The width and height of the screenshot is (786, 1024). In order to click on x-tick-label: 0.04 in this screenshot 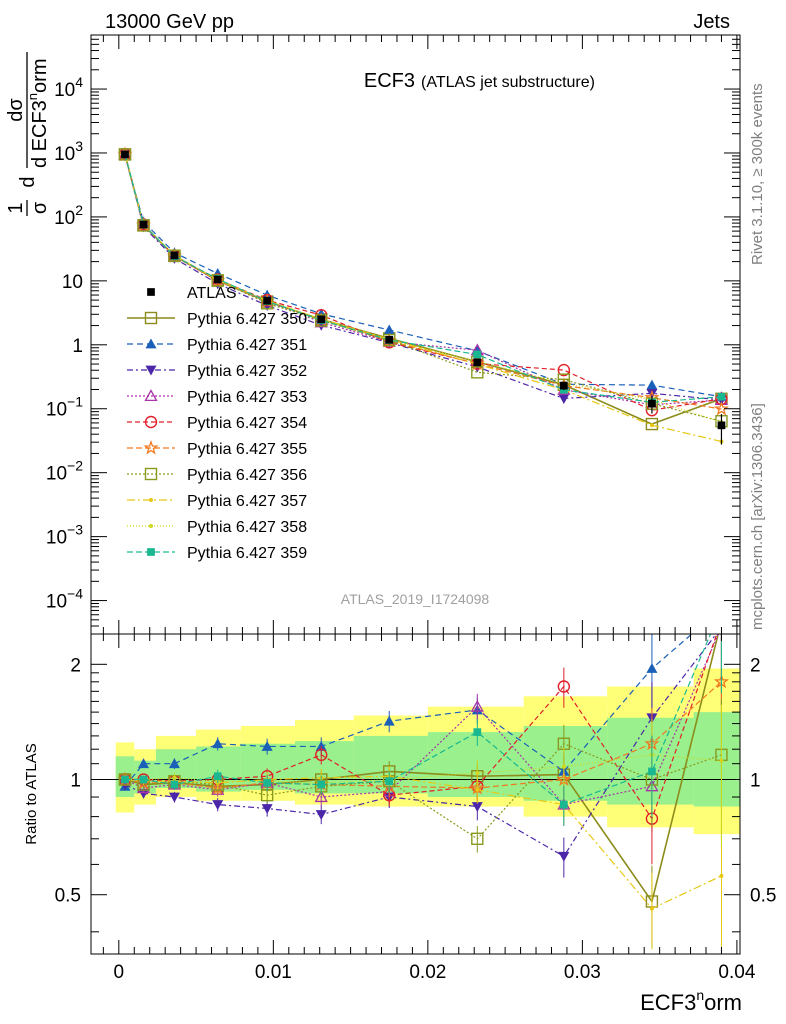, I will do `click(736, 972)`.